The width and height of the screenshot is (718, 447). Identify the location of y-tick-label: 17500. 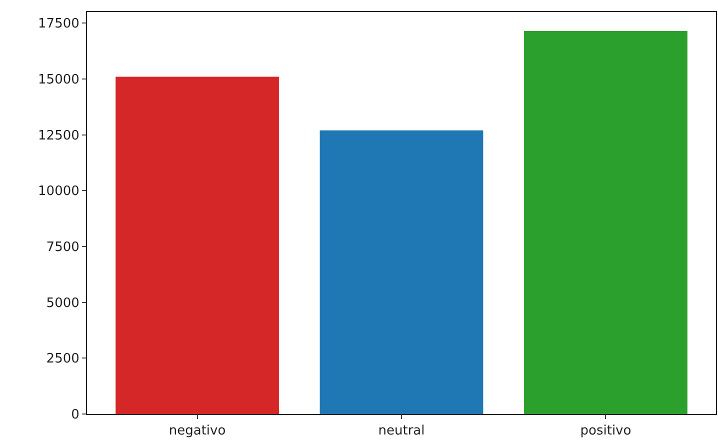
(59, 24).